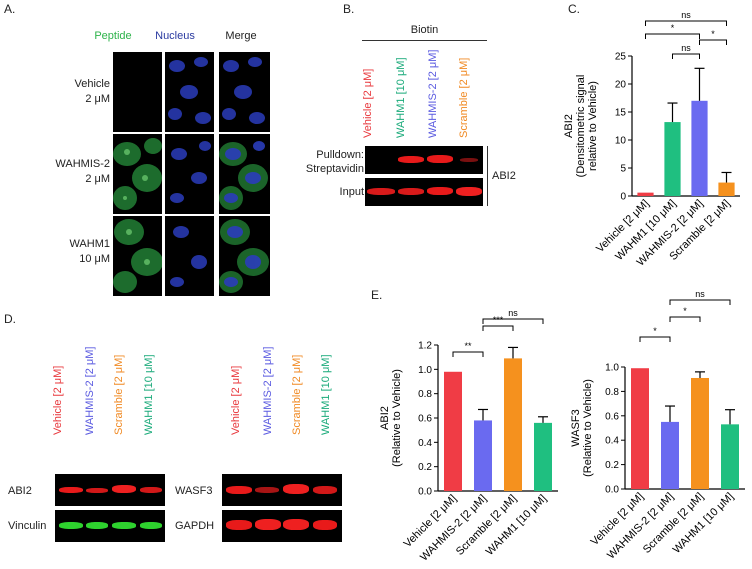 This screenshot has height=569, width=752. What do you see at coordinates (464, 97) in the screenshot?
I see `lane-label-b-4: Scramble [2 μM]` at bounding box center [464, 97].